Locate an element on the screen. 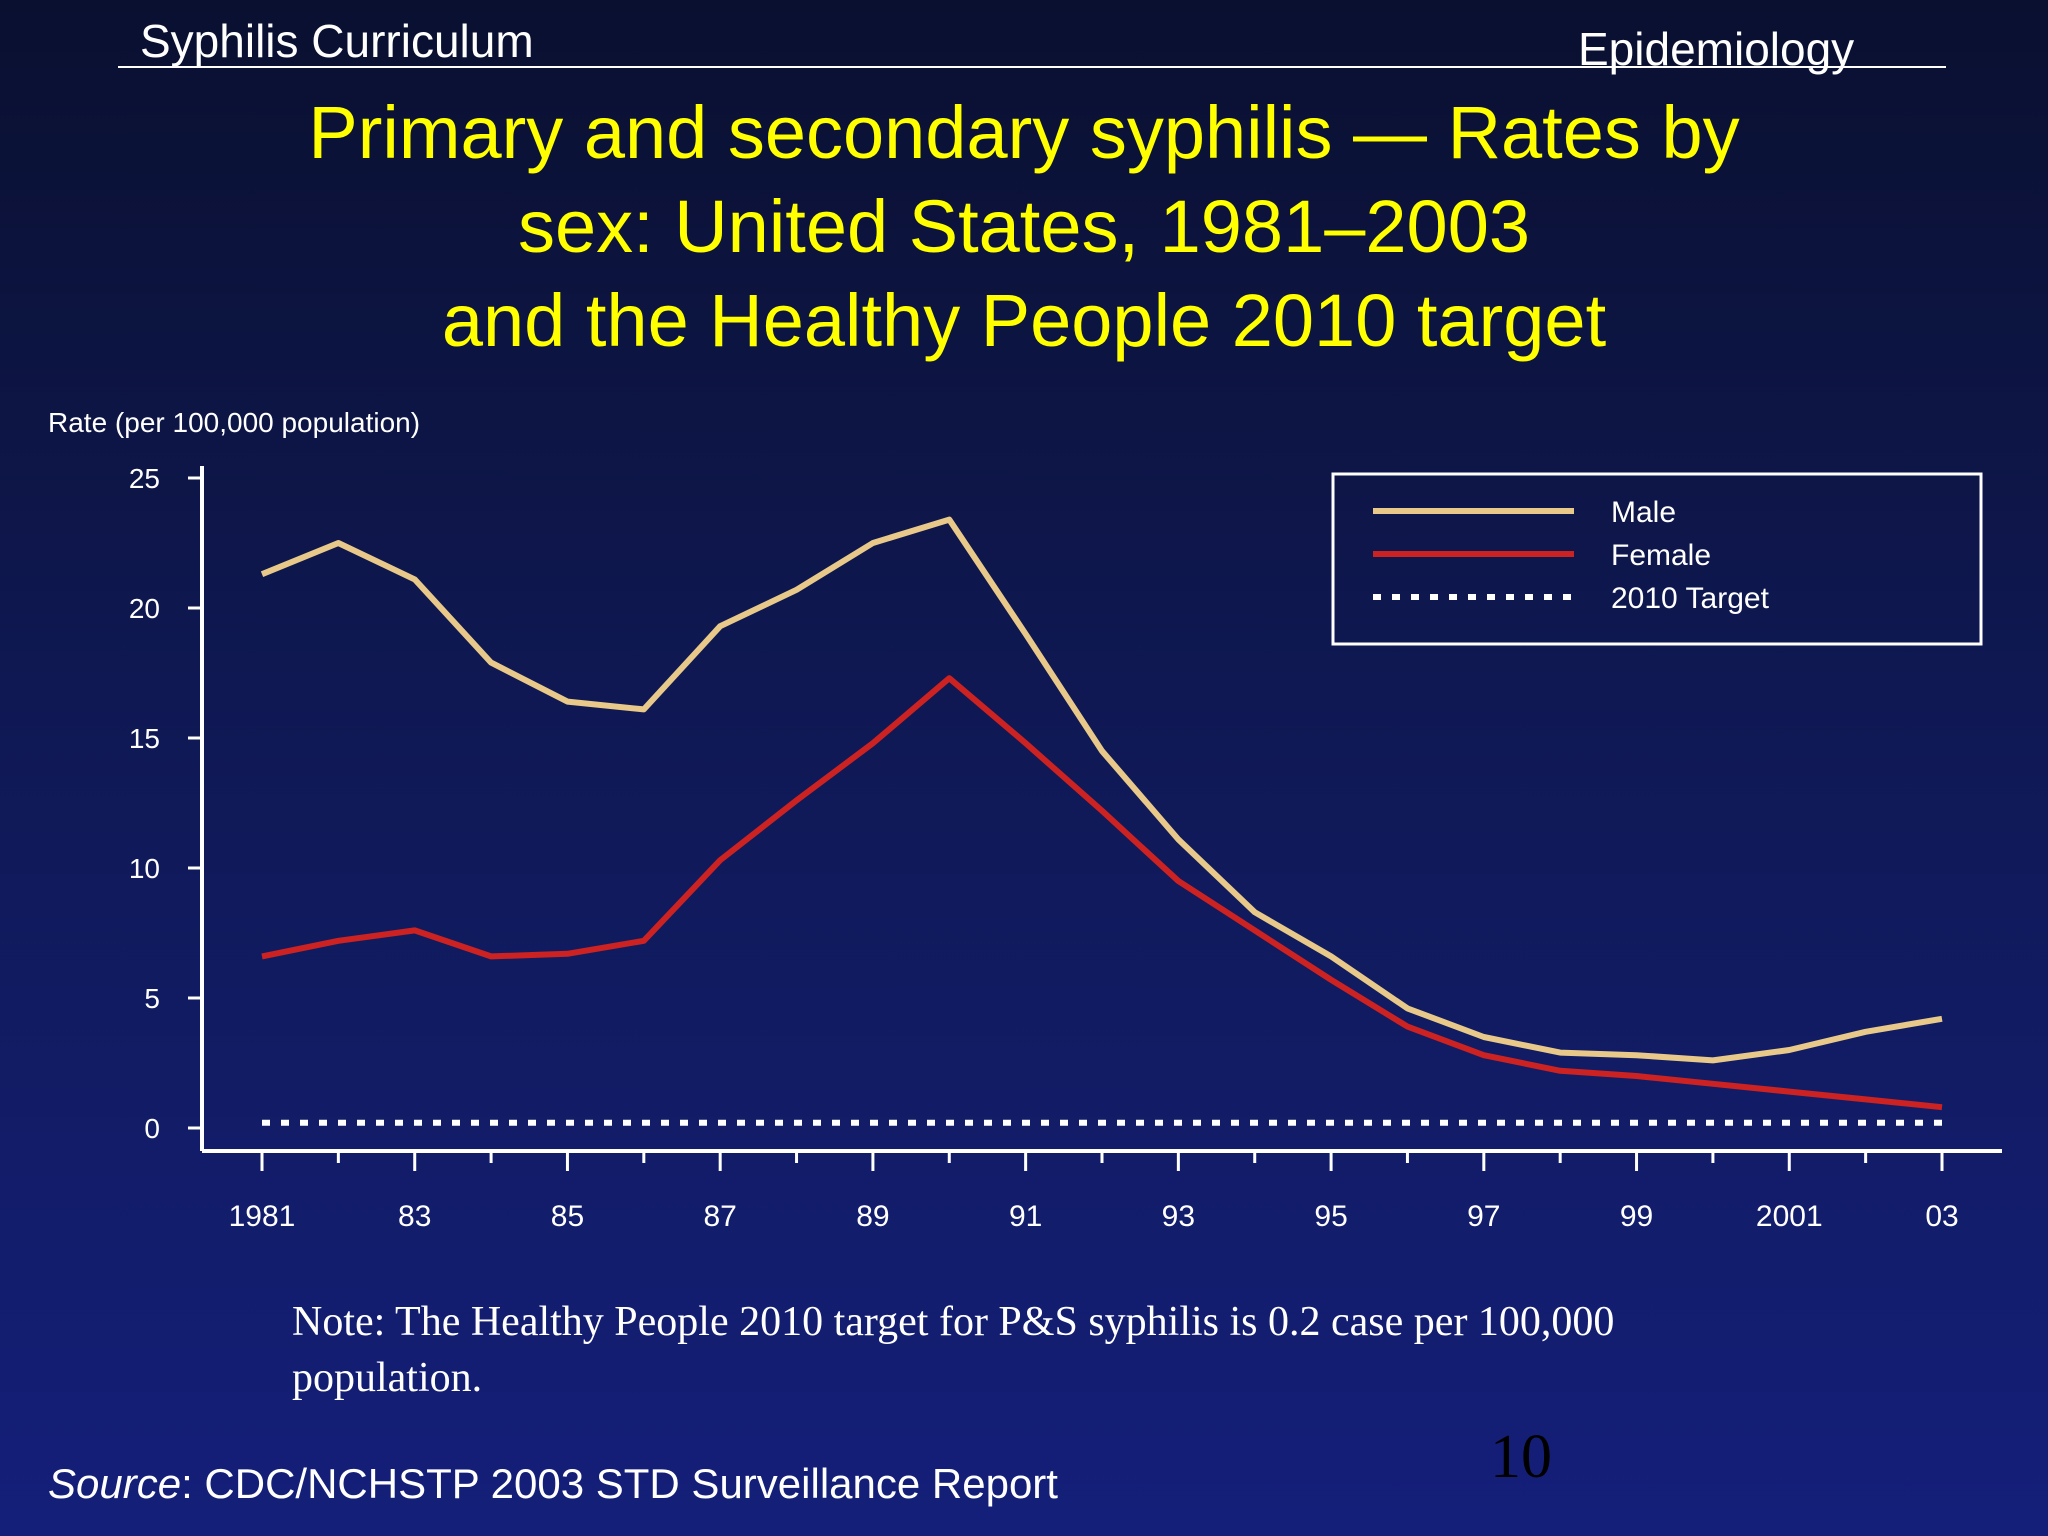 The height and width of the screenshot is (1536, 2048). y-tick-label: 0 is located at coordinates (152, 1128).